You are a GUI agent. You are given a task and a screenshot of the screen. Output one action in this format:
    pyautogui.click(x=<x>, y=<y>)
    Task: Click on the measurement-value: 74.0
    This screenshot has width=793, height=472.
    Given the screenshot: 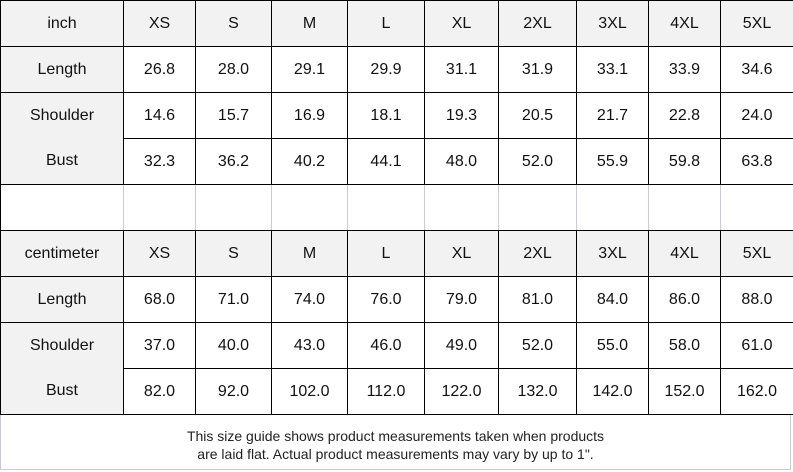 What is the action you would take?
    pyautogui.click(x=309, y=299)
    